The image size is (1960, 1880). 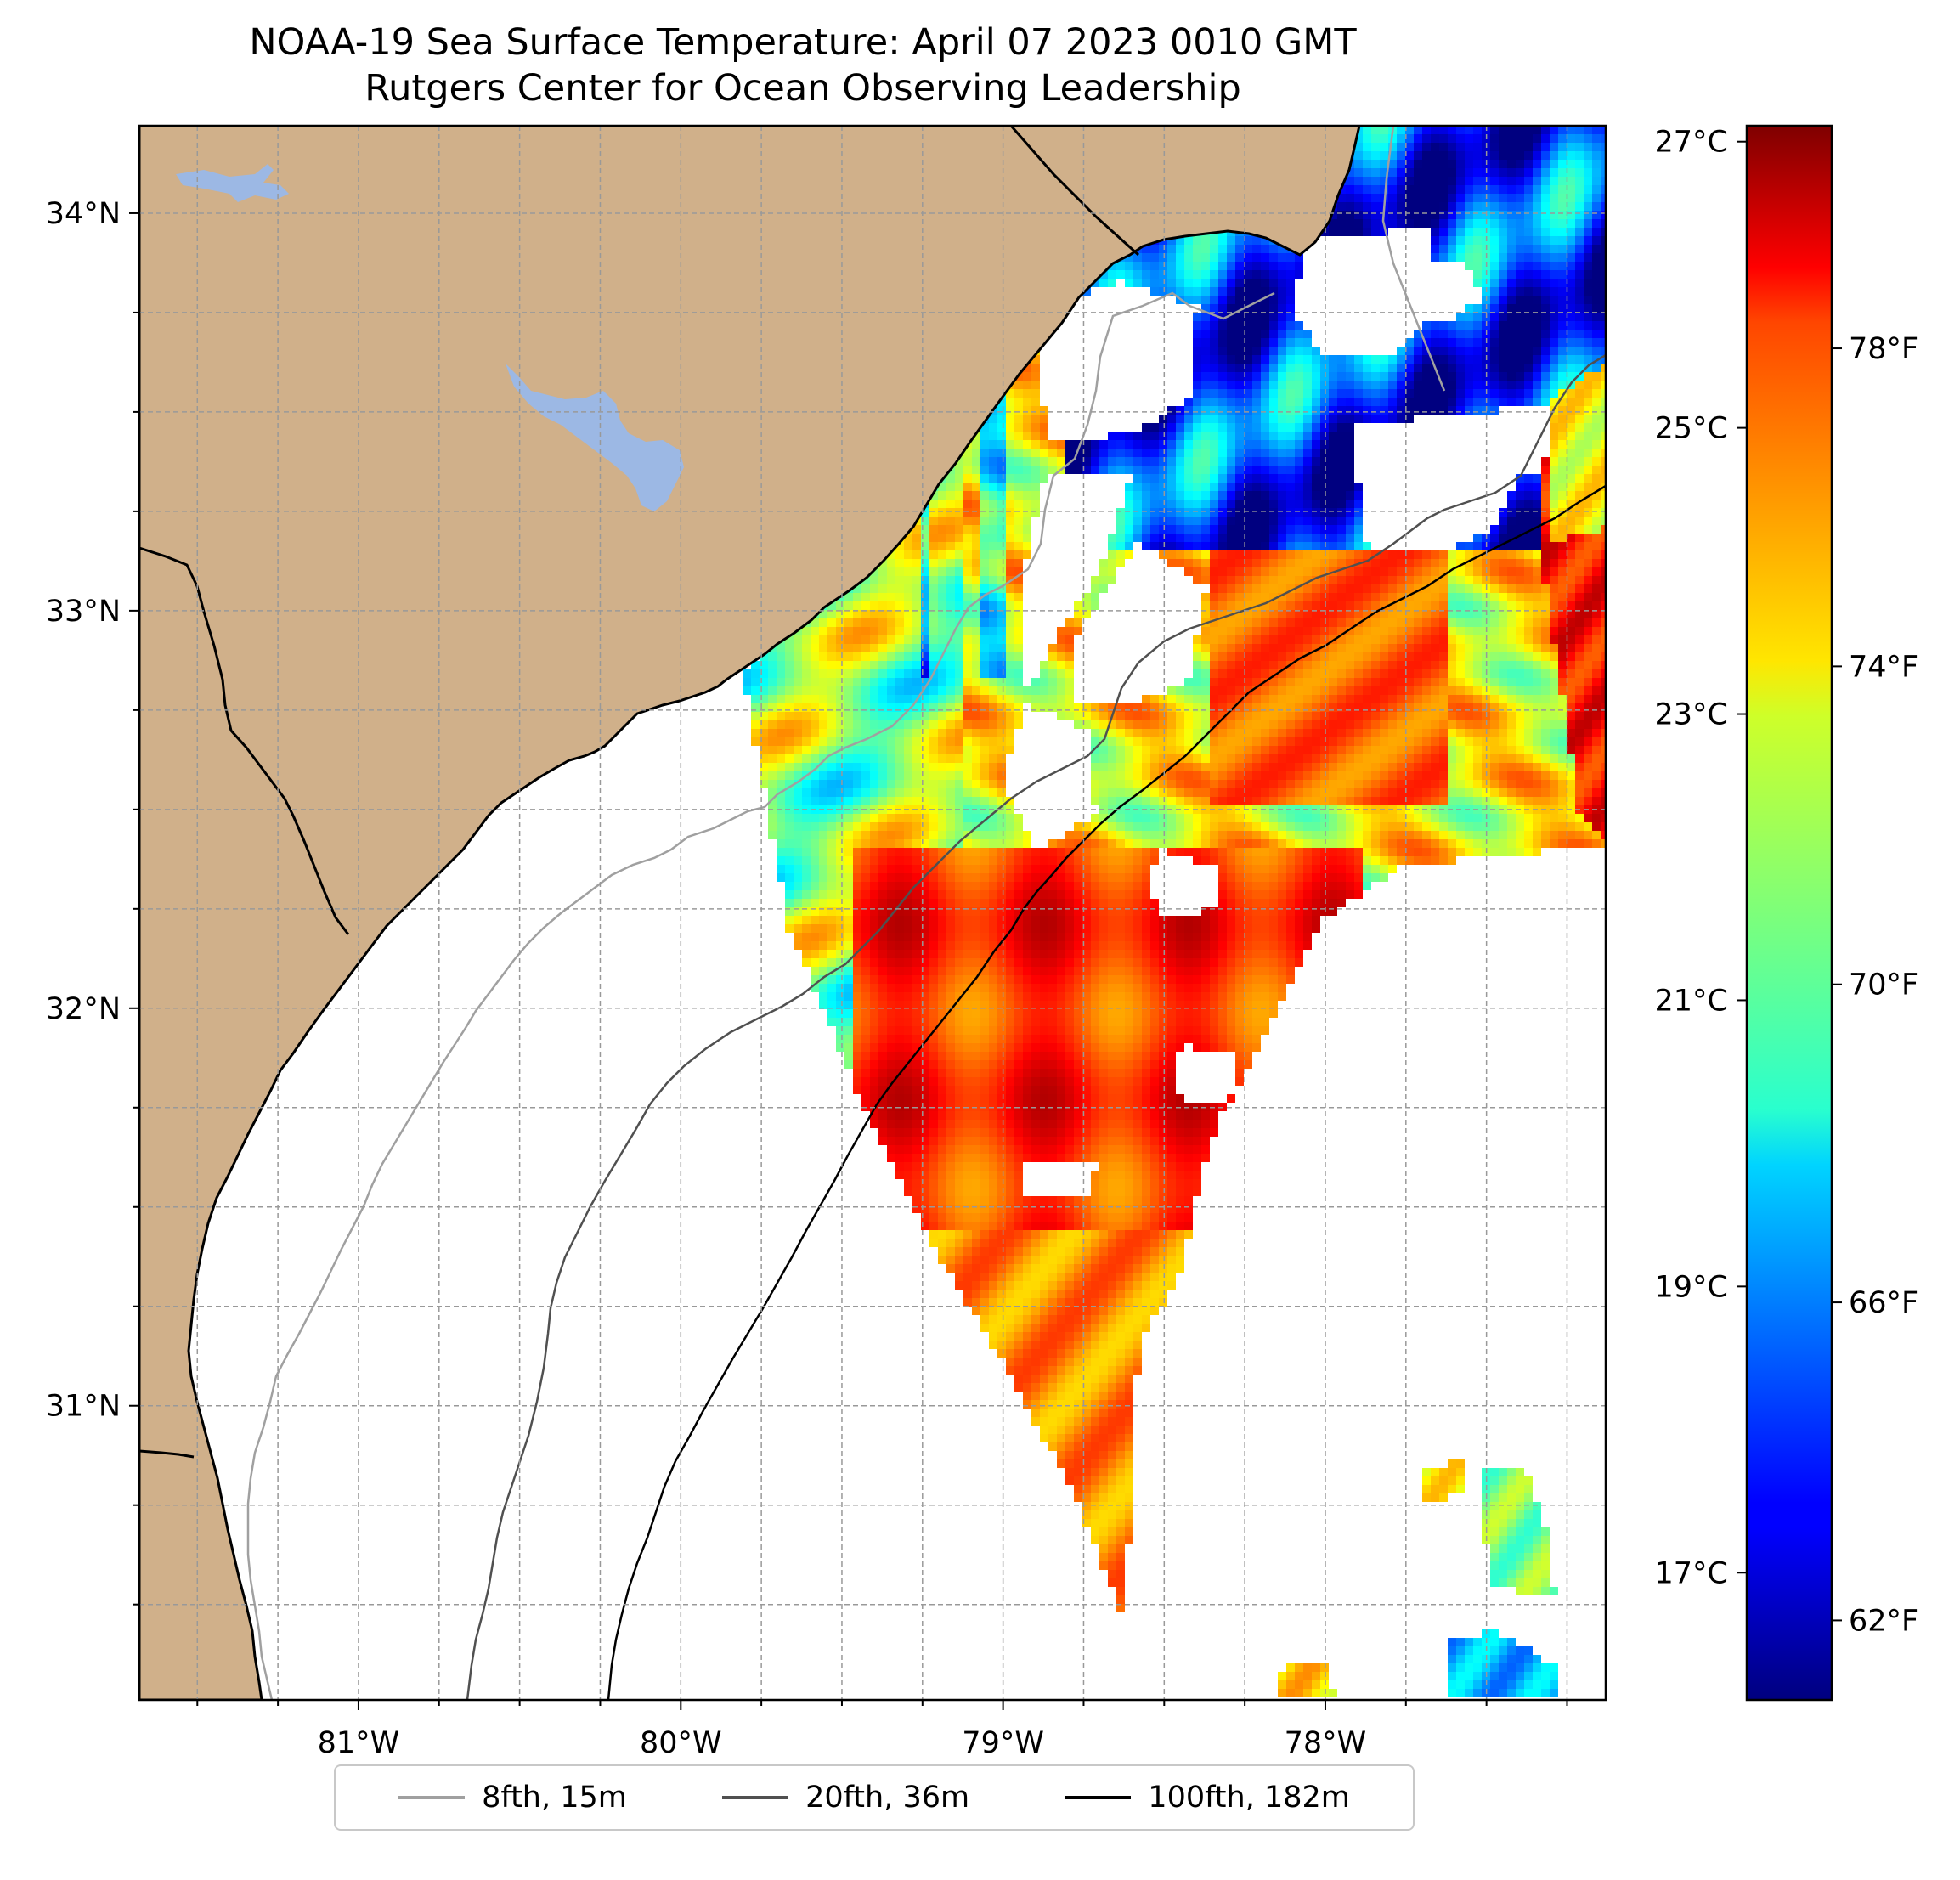 I want to click on celsius-tick-label: 17°C, so click(x=1692, y=1573).